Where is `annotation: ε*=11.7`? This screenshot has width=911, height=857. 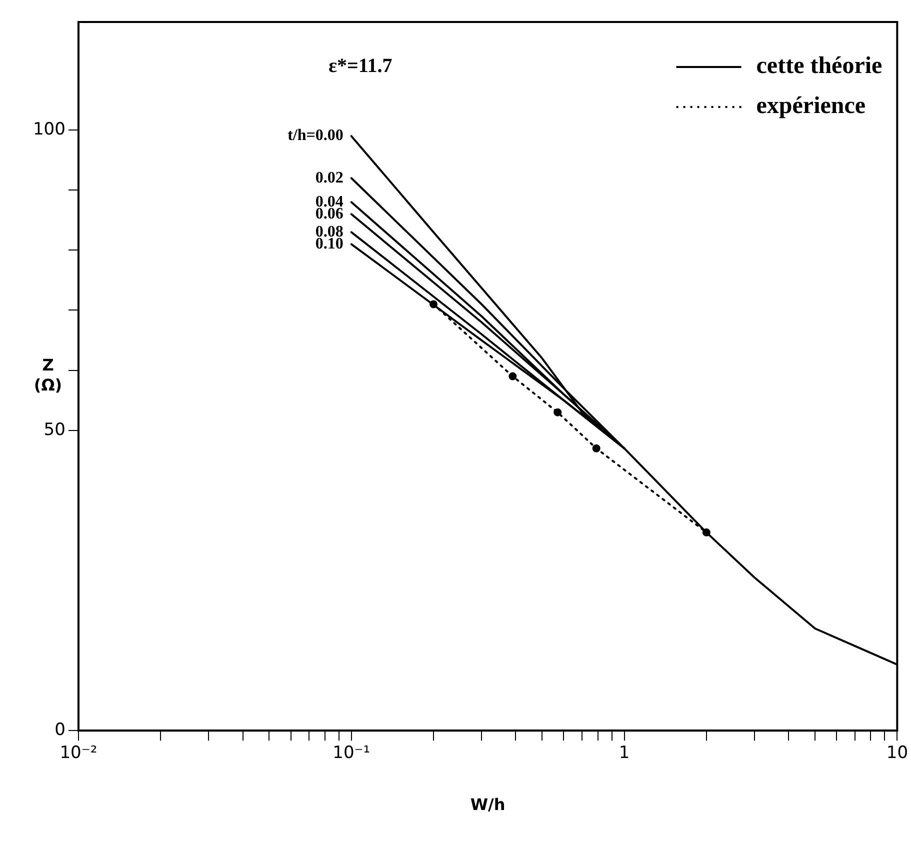 annotation: ε*=11.7 is located at coordinates (360, 66).